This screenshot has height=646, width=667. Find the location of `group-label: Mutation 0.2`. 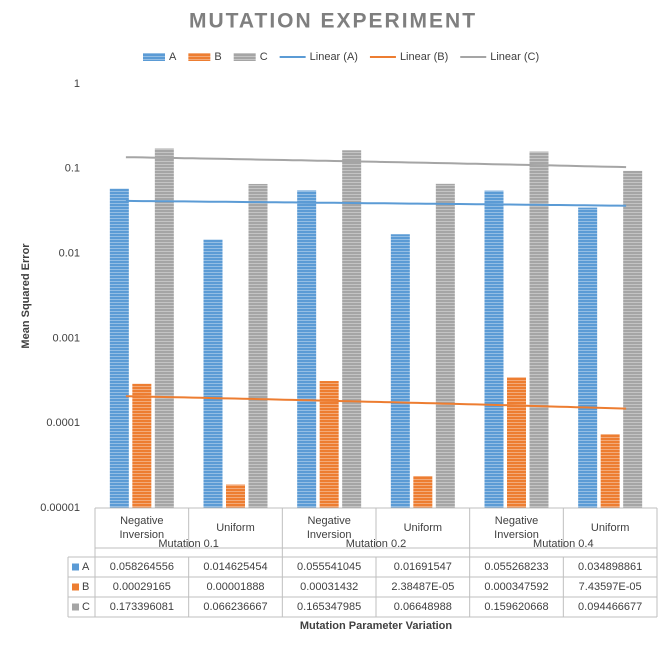

group-label: Mutation 0.2 is located at coordinates (376, 544).